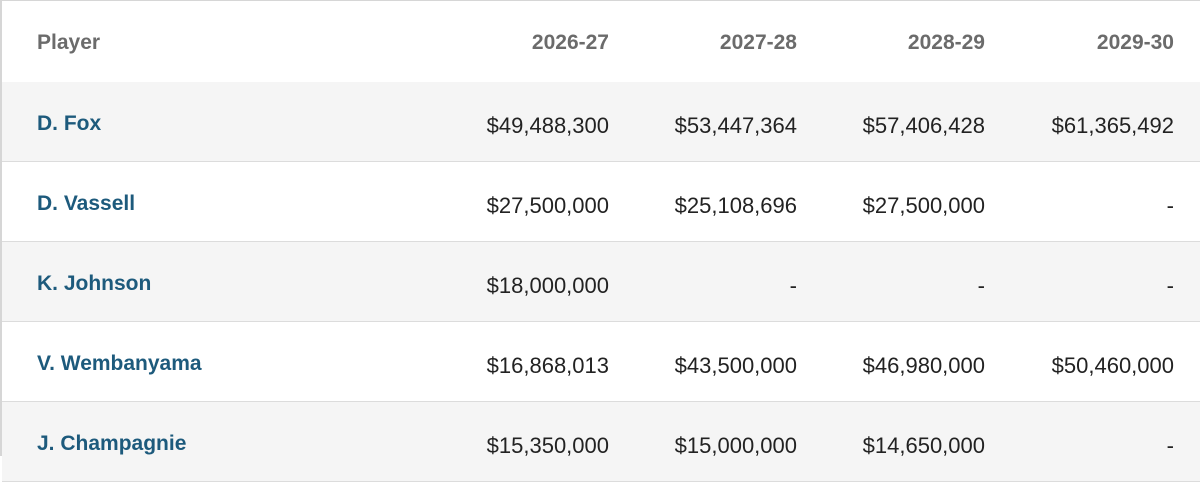 The image size is (1200, 482). What do you see at coordinates (735, 445) in the screenshot?
I see `salary-cell: $15,000,000` at bounding box center [735, 445].